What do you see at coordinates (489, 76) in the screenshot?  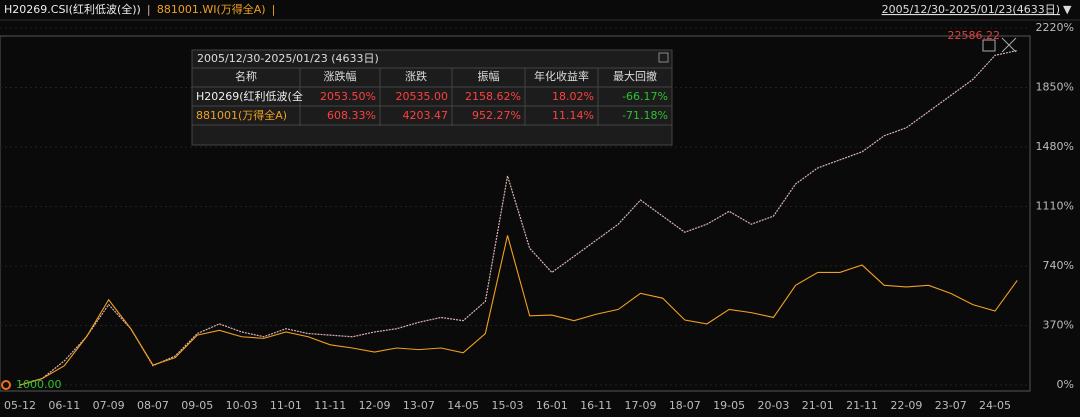 I see `column-header: 振幅` at bounding box center [489, 76].